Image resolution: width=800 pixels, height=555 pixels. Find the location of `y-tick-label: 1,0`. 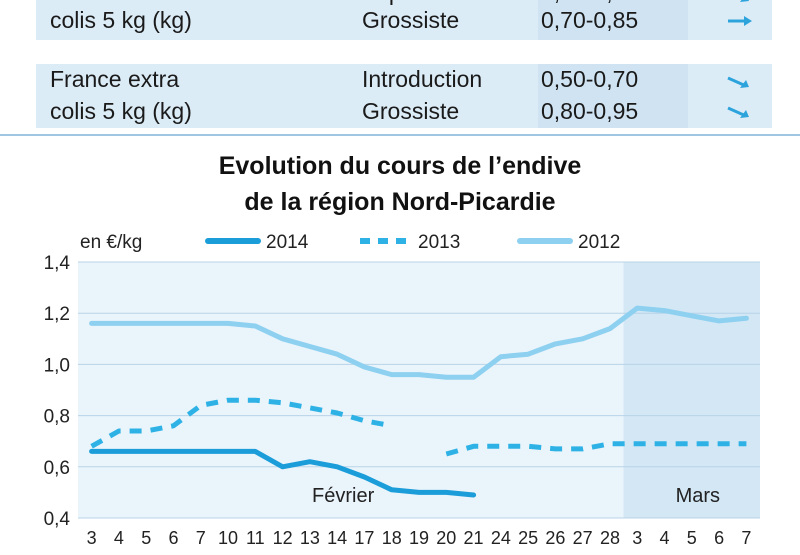

y-tick-label: 1,0 is located at coordinates (57, 365).